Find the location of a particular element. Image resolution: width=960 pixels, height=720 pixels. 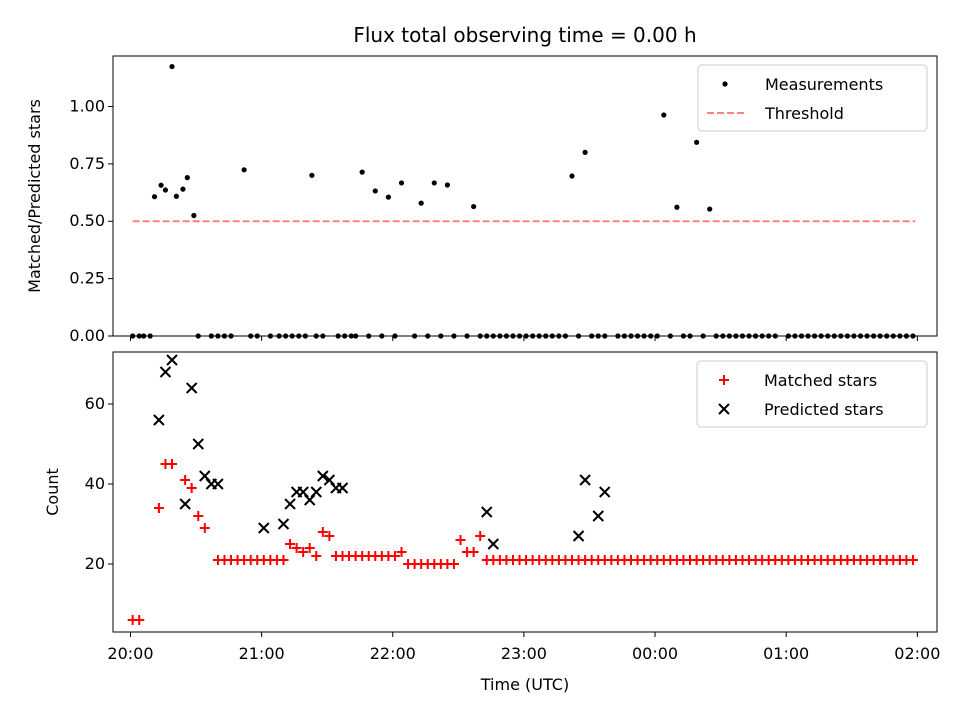

legend-marker-x is located at coordinates (724, 409).